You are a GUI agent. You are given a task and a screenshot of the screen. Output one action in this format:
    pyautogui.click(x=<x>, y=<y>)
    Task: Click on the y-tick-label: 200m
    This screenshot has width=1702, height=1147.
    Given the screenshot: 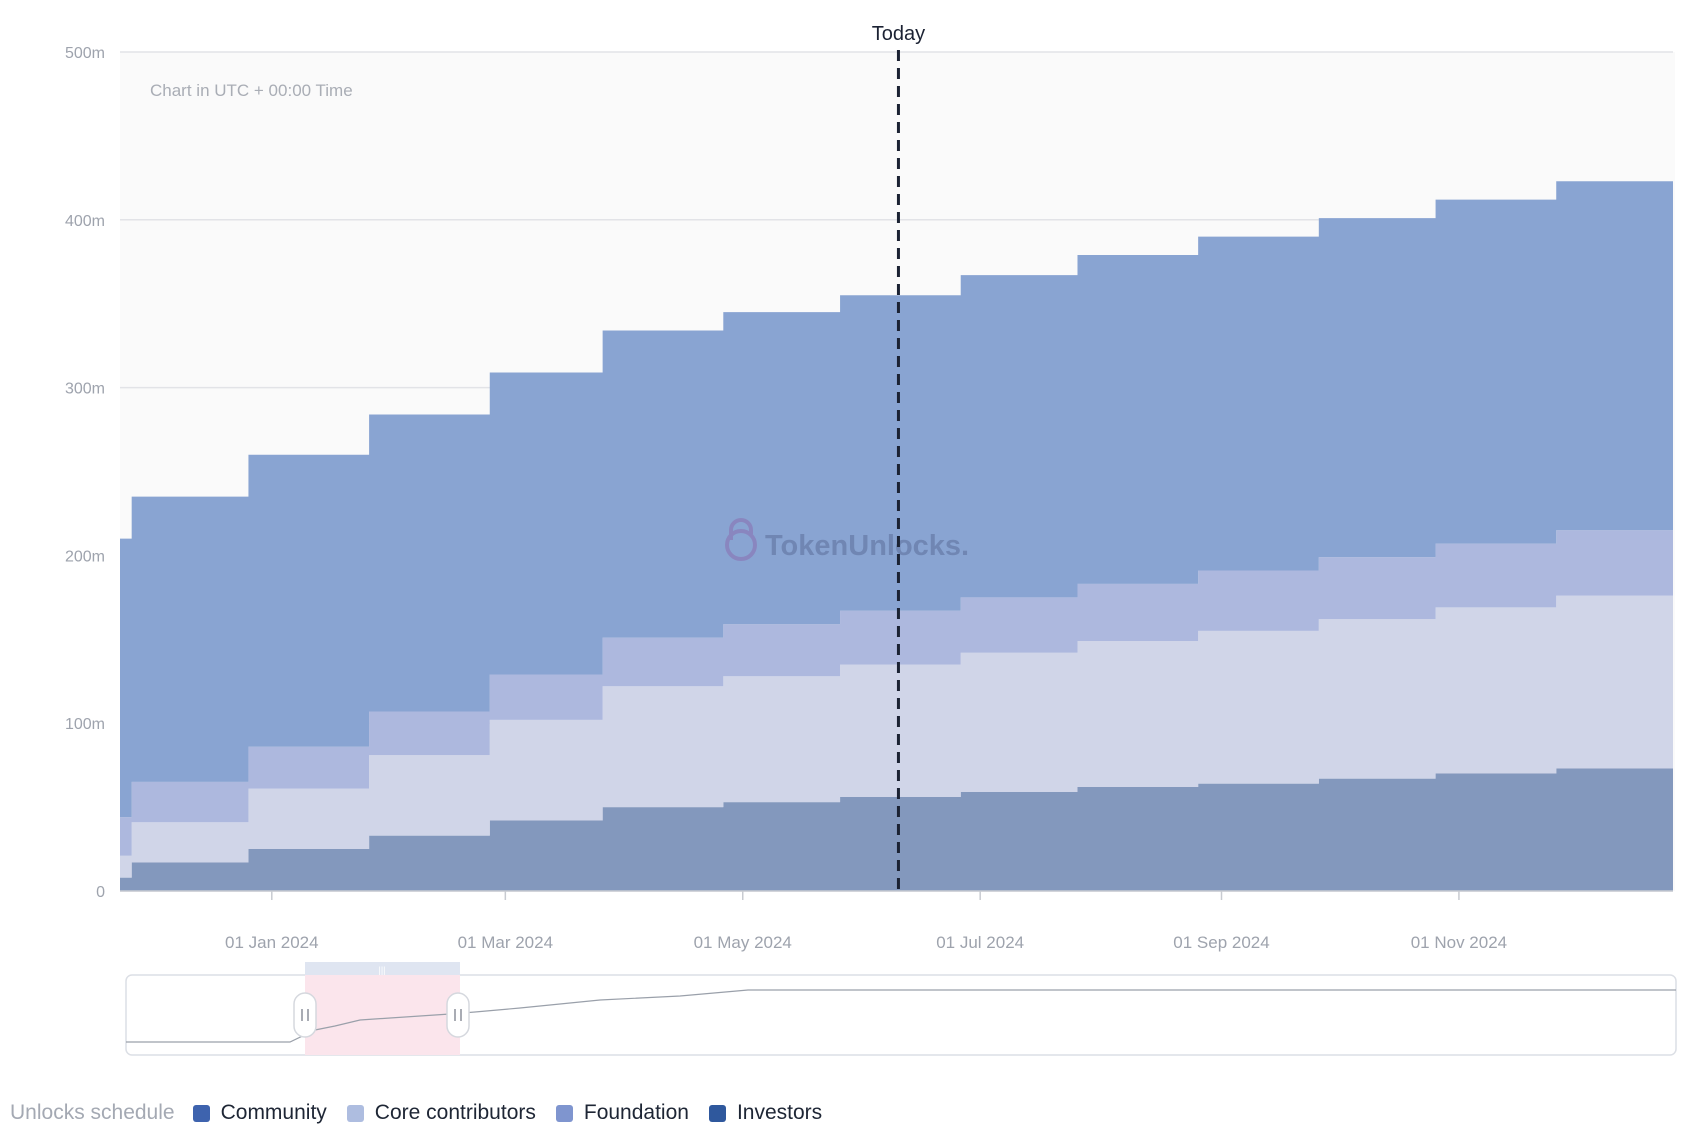 What is the action you would take?
    pyautogui.click(x=85, y=556)
    